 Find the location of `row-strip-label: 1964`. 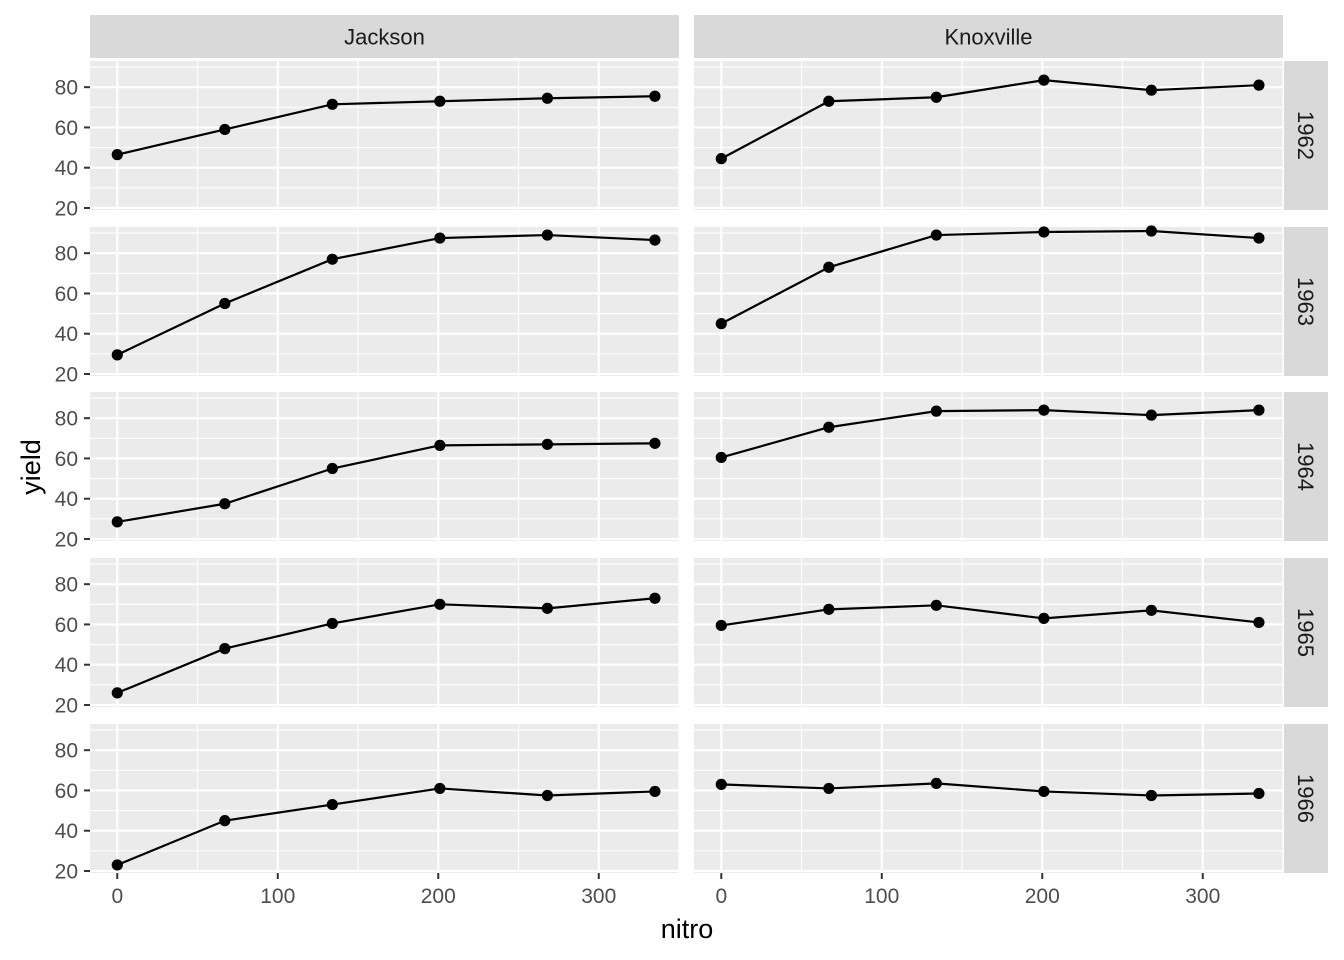

row-strip-label: 1964 is located at coordinates (1305, 466).